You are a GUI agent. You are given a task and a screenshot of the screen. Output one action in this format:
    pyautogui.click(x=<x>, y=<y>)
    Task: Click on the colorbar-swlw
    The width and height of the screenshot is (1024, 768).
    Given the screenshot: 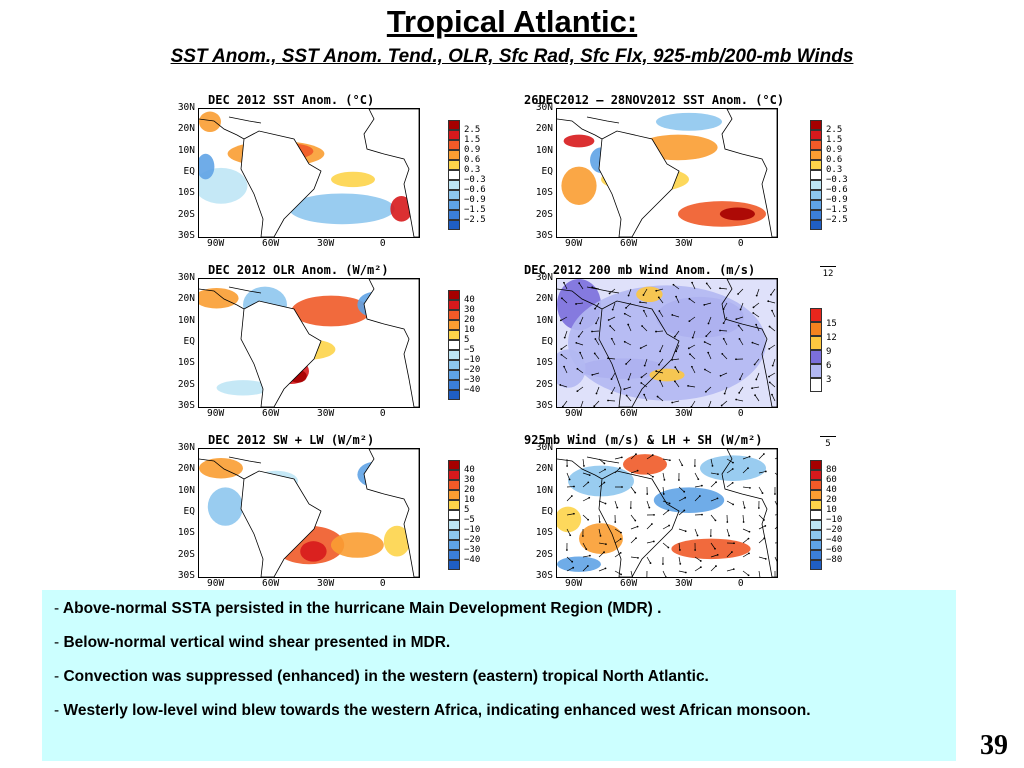 What is the action you would take?
    pyautogui.click(x=454, y=515)
    